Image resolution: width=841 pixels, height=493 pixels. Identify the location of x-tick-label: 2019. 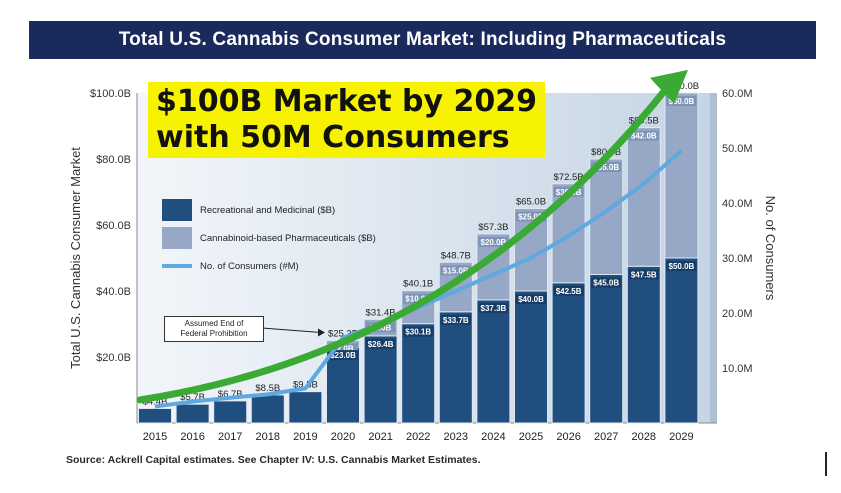
(305, 437).